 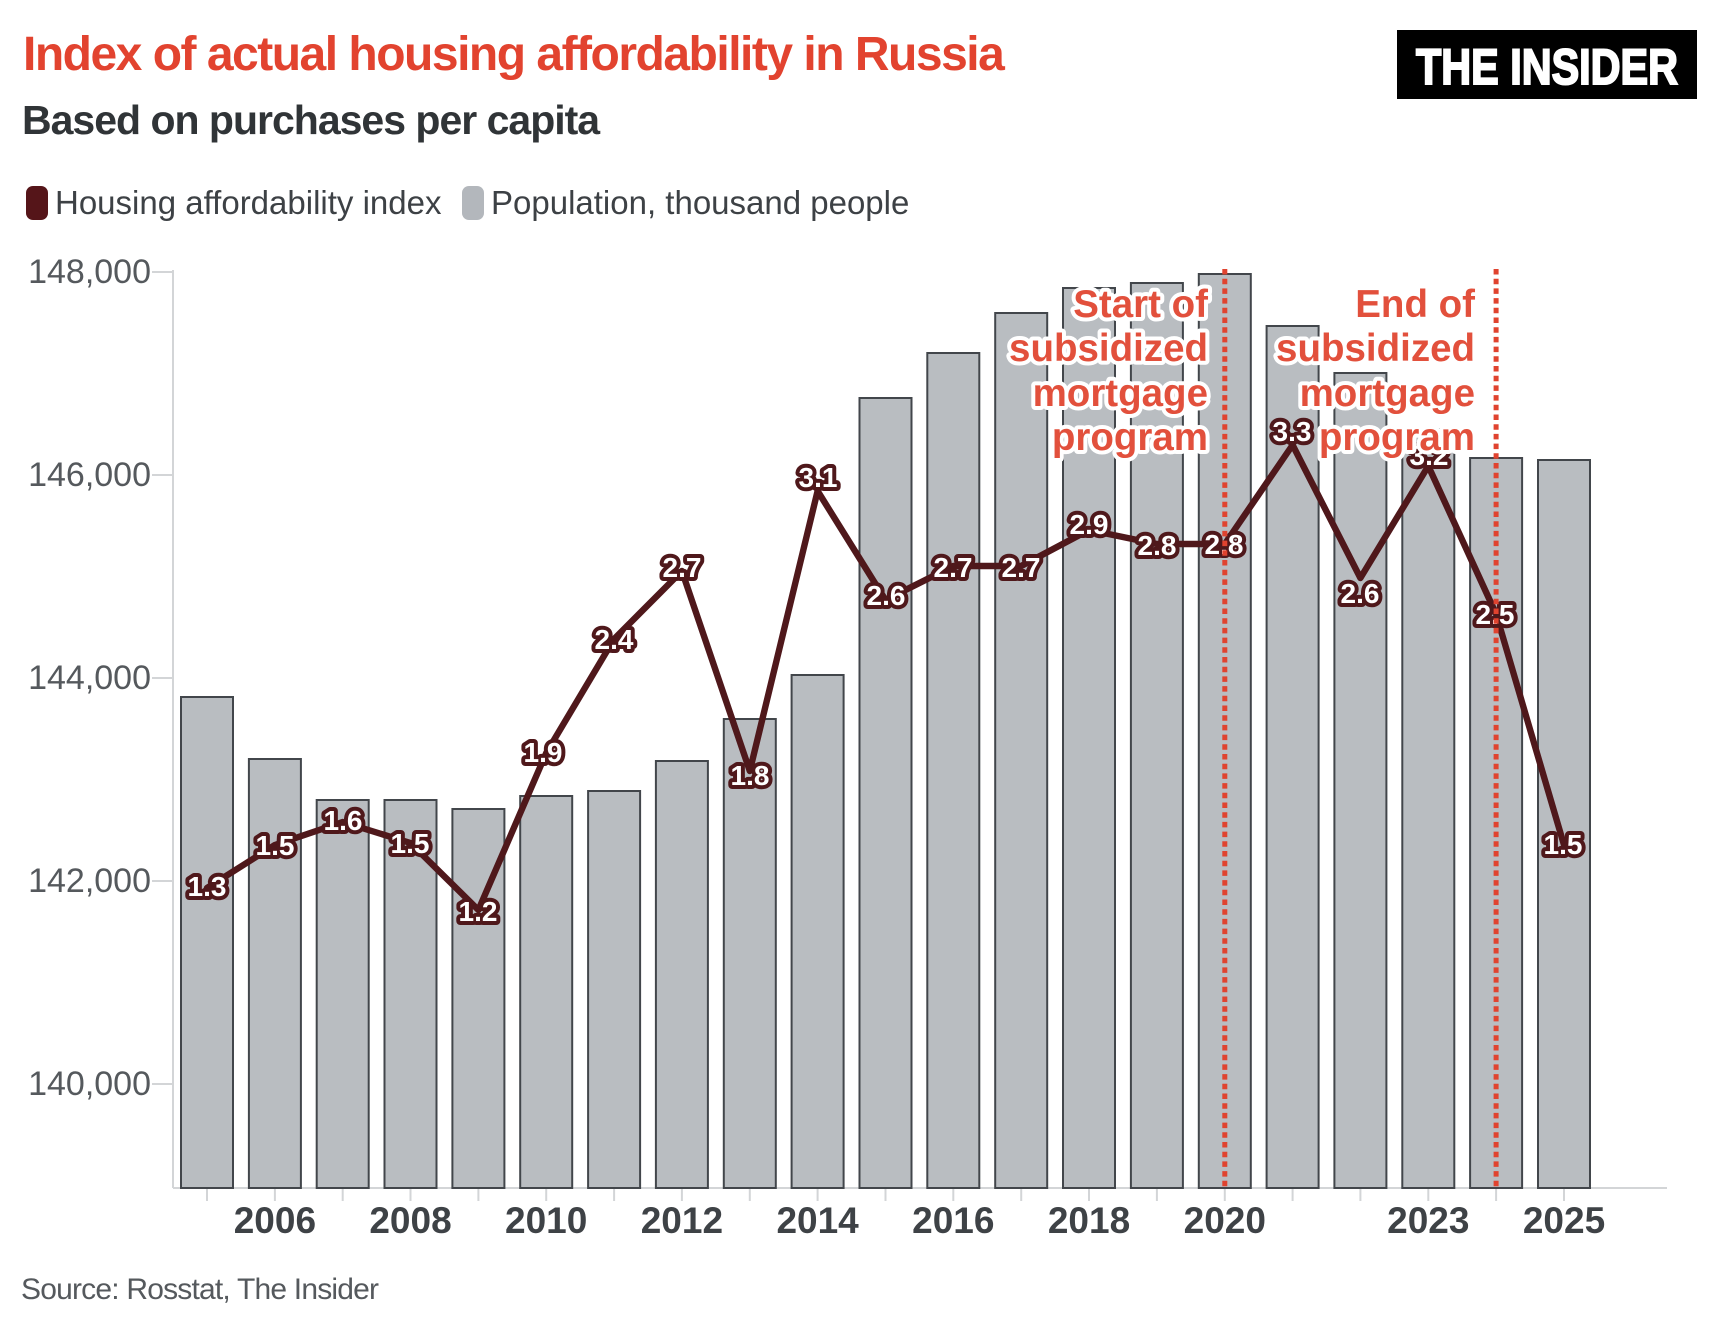 I want to click on svg-text: 2.9, so click(x=1089, y=524).